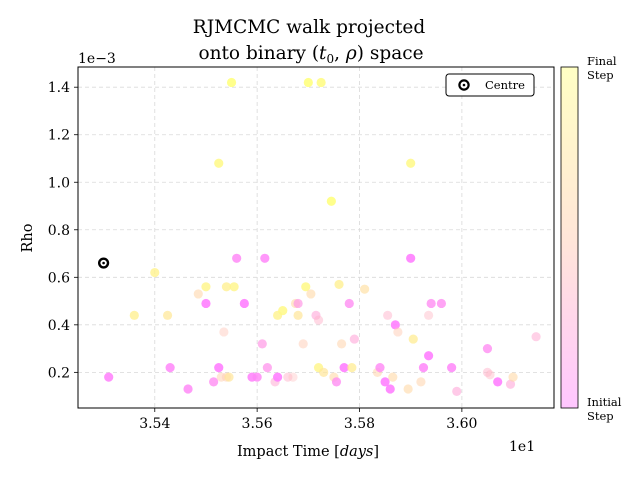  I want to click on colorbar-bottom-label: Initial Step, so click(604, 409).